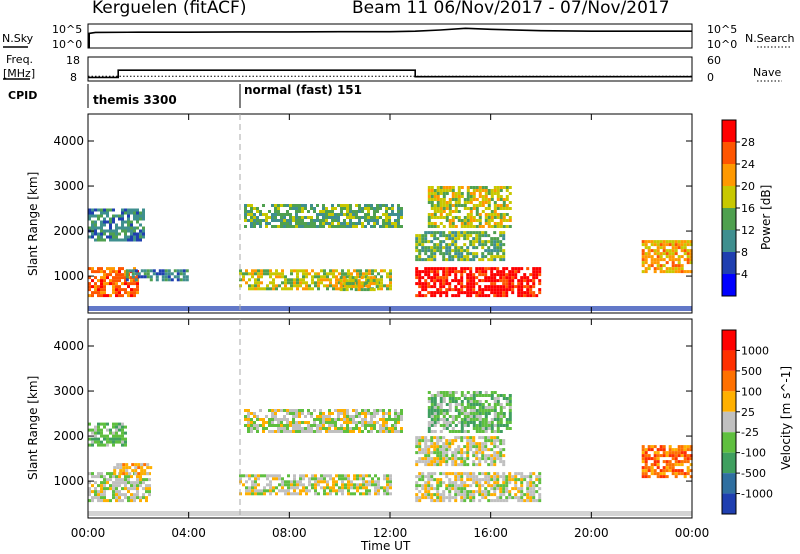  I want to click on velocity-ylabel: Slant Range [km], so click(33, 428).